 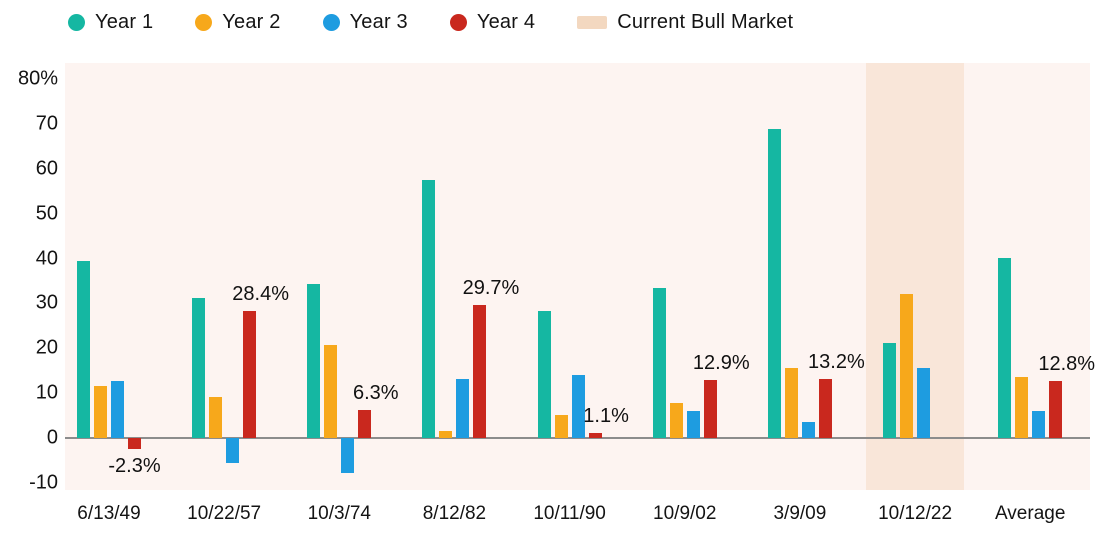 I want to click on x-axis-category-label: 10/3/74, so click(x=339, y=513).